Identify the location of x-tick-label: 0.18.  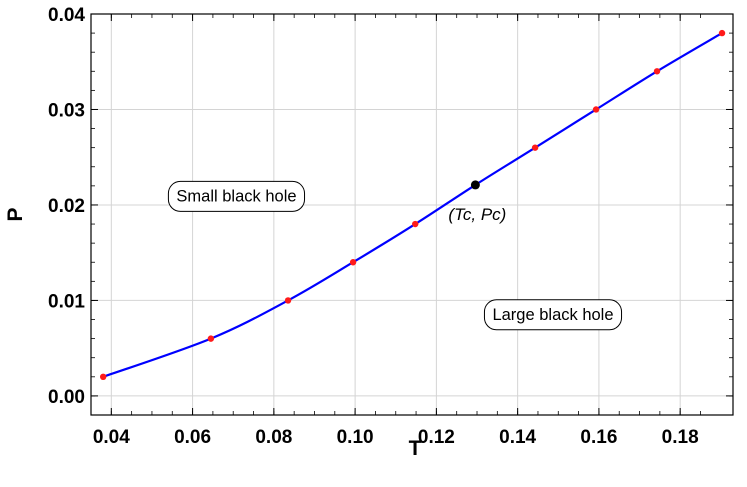
(680, 437).